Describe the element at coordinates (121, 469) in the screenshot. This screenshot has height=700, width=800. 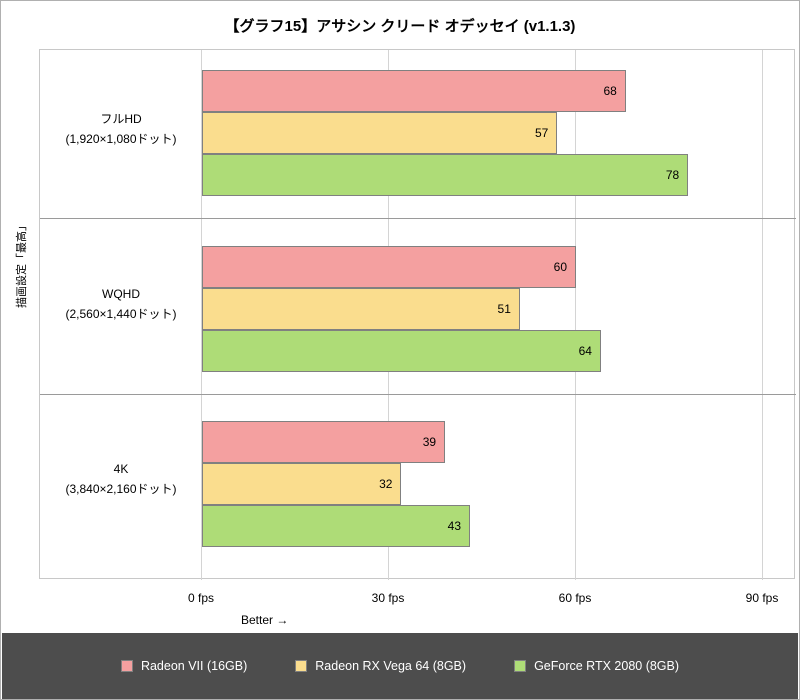
I see `category-label-2-line1: 4K` at that location.